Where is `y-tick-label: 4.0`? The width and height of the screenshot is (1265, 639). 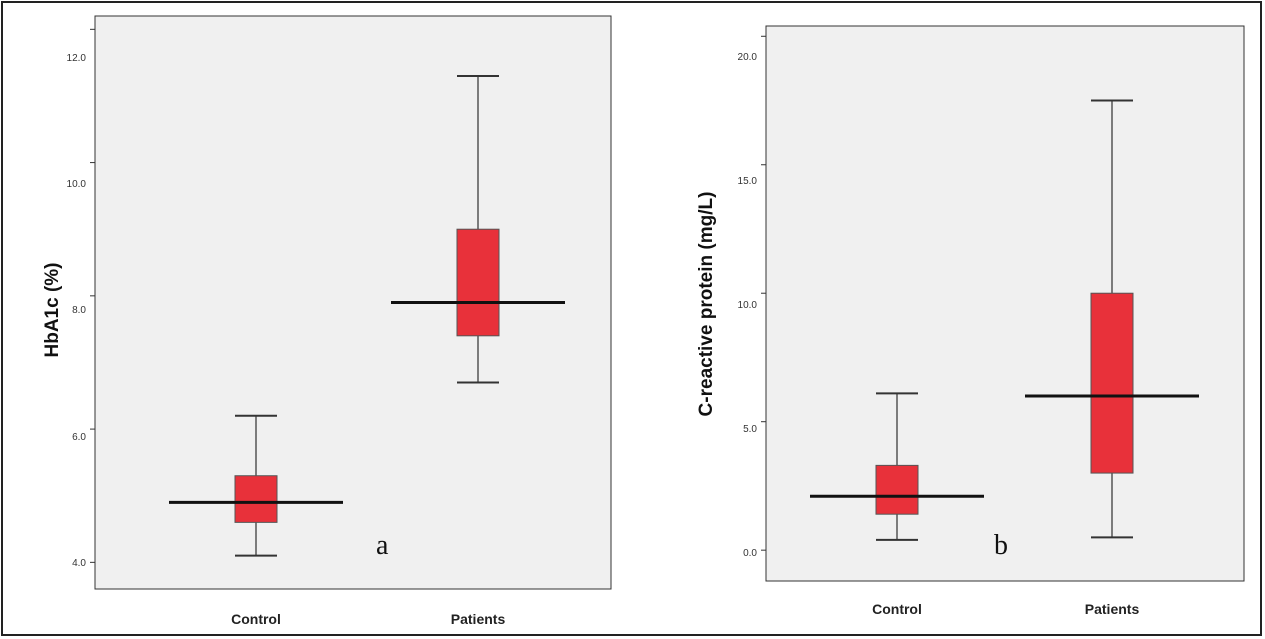 y-tick-label: 4.0 is located at coordinates (79, 563).